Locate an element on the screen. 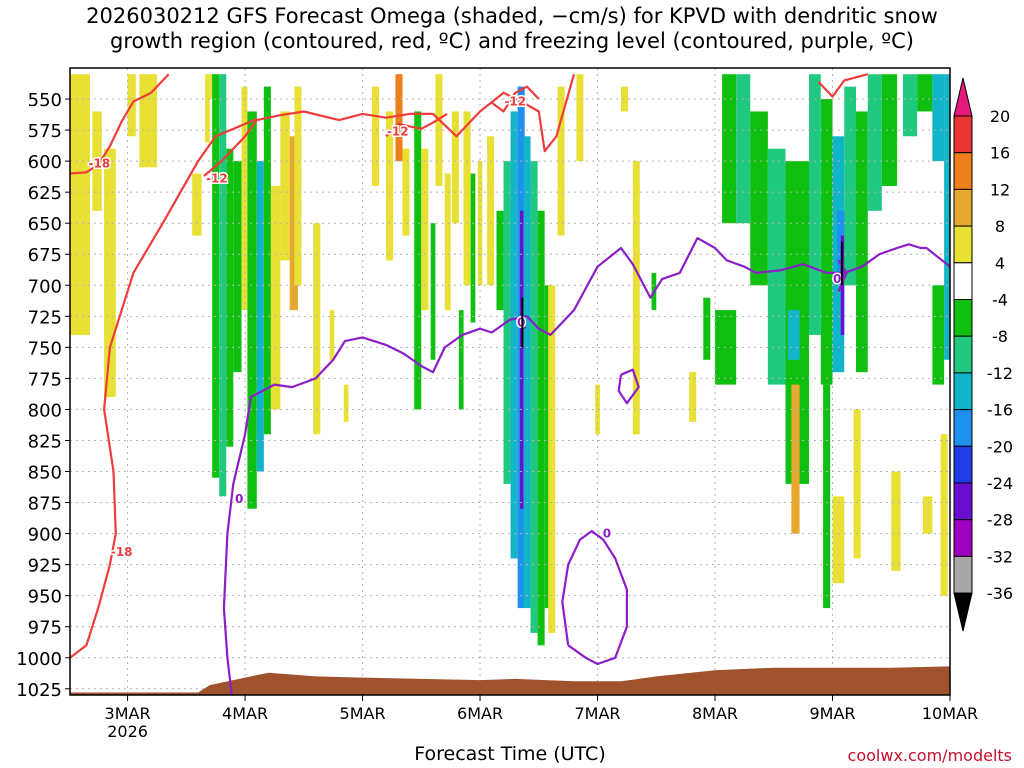  y-tick-label: 1025 is located at coordinates (39, 690).